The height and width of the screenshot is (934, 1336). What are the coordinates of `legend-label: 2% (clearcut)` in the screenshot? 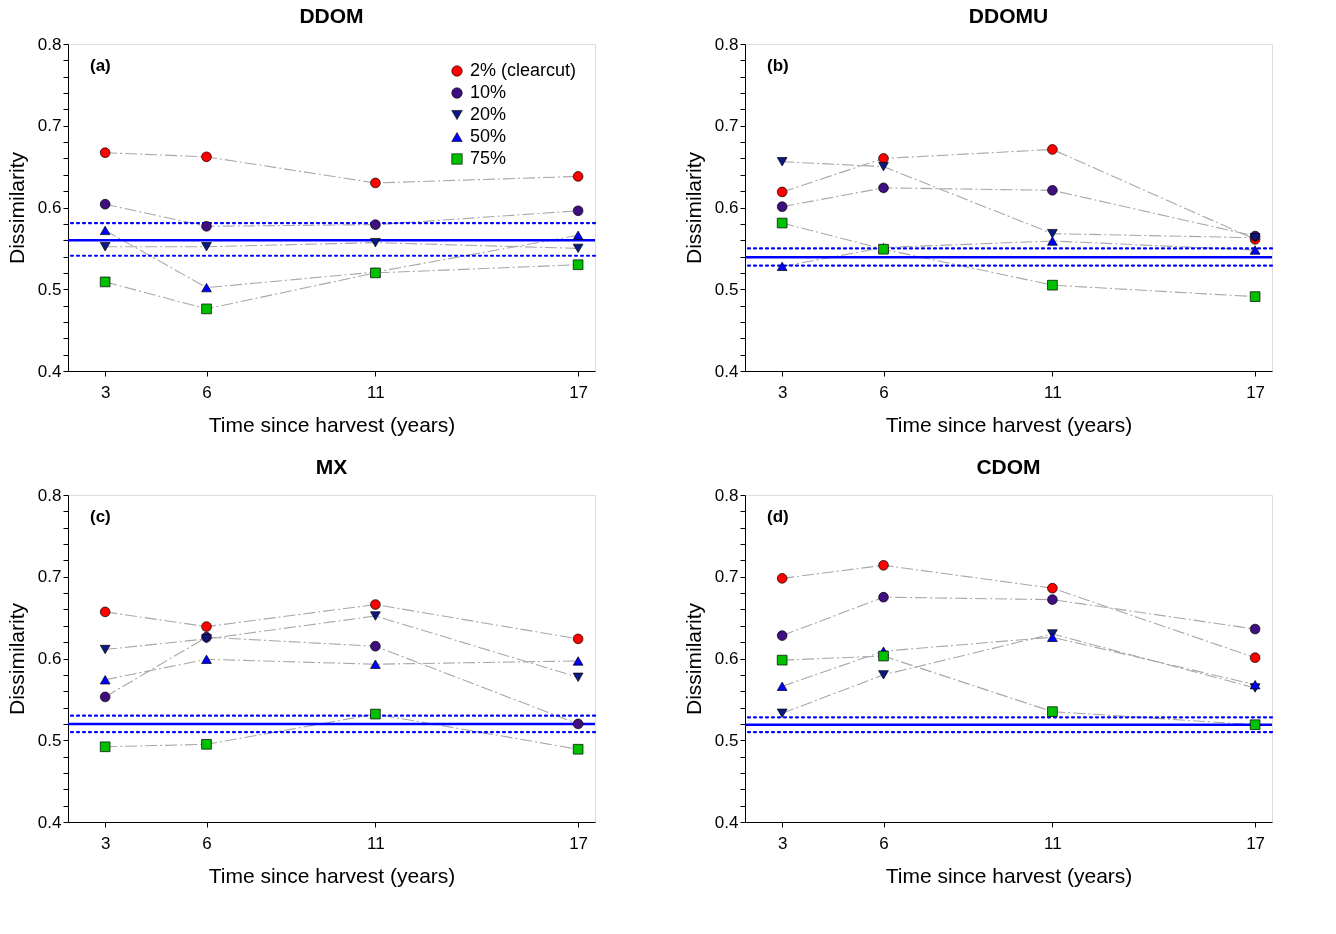 It's located at (523, 70).